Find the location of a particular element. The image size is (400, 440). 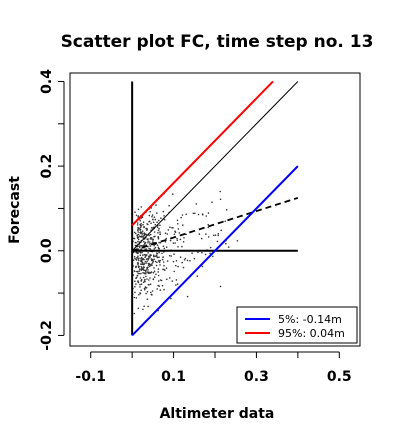

legend-label: 95%: 0.04m is located at coordinates (311, 333).